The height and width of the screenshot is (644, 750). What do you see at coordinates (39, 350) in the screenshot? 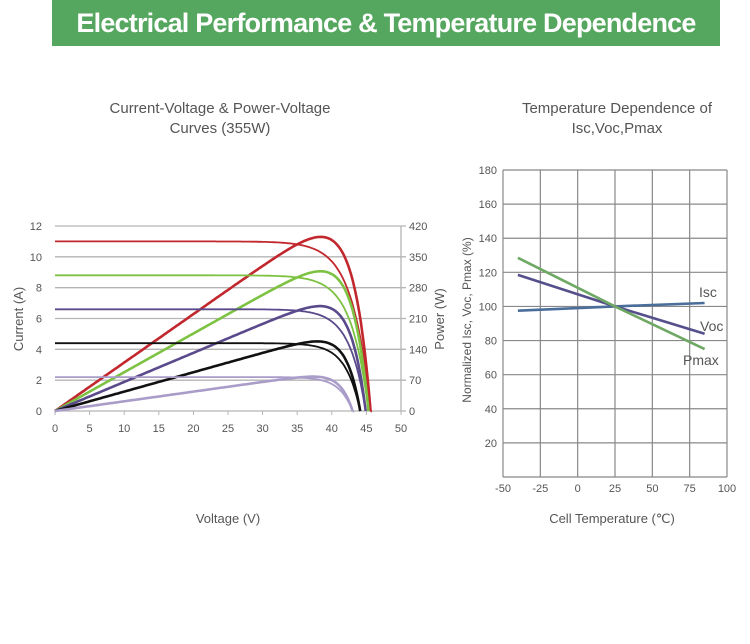
I see `y-tick-label: 4` at bounding box center [39, 350].